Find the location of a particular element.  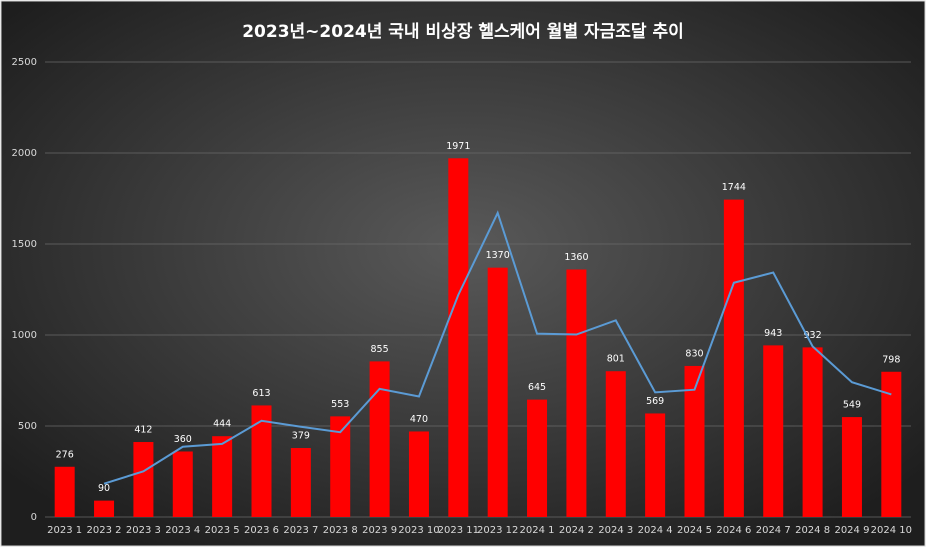

value-label: 379 is located at coordinates (301, 436).